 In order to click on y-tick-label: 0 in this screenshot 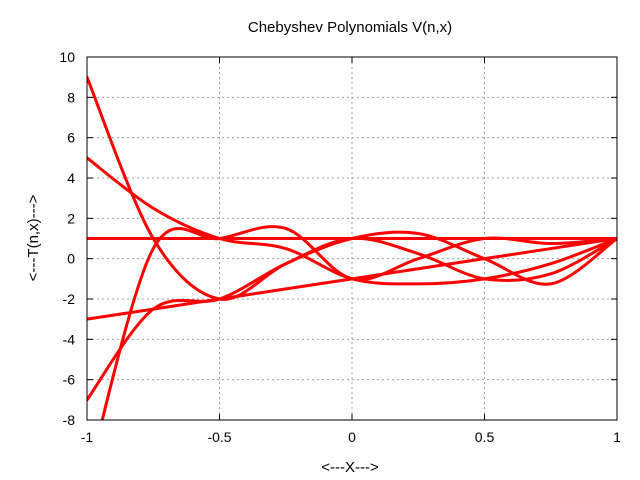, I will do `click(71, 259)`.